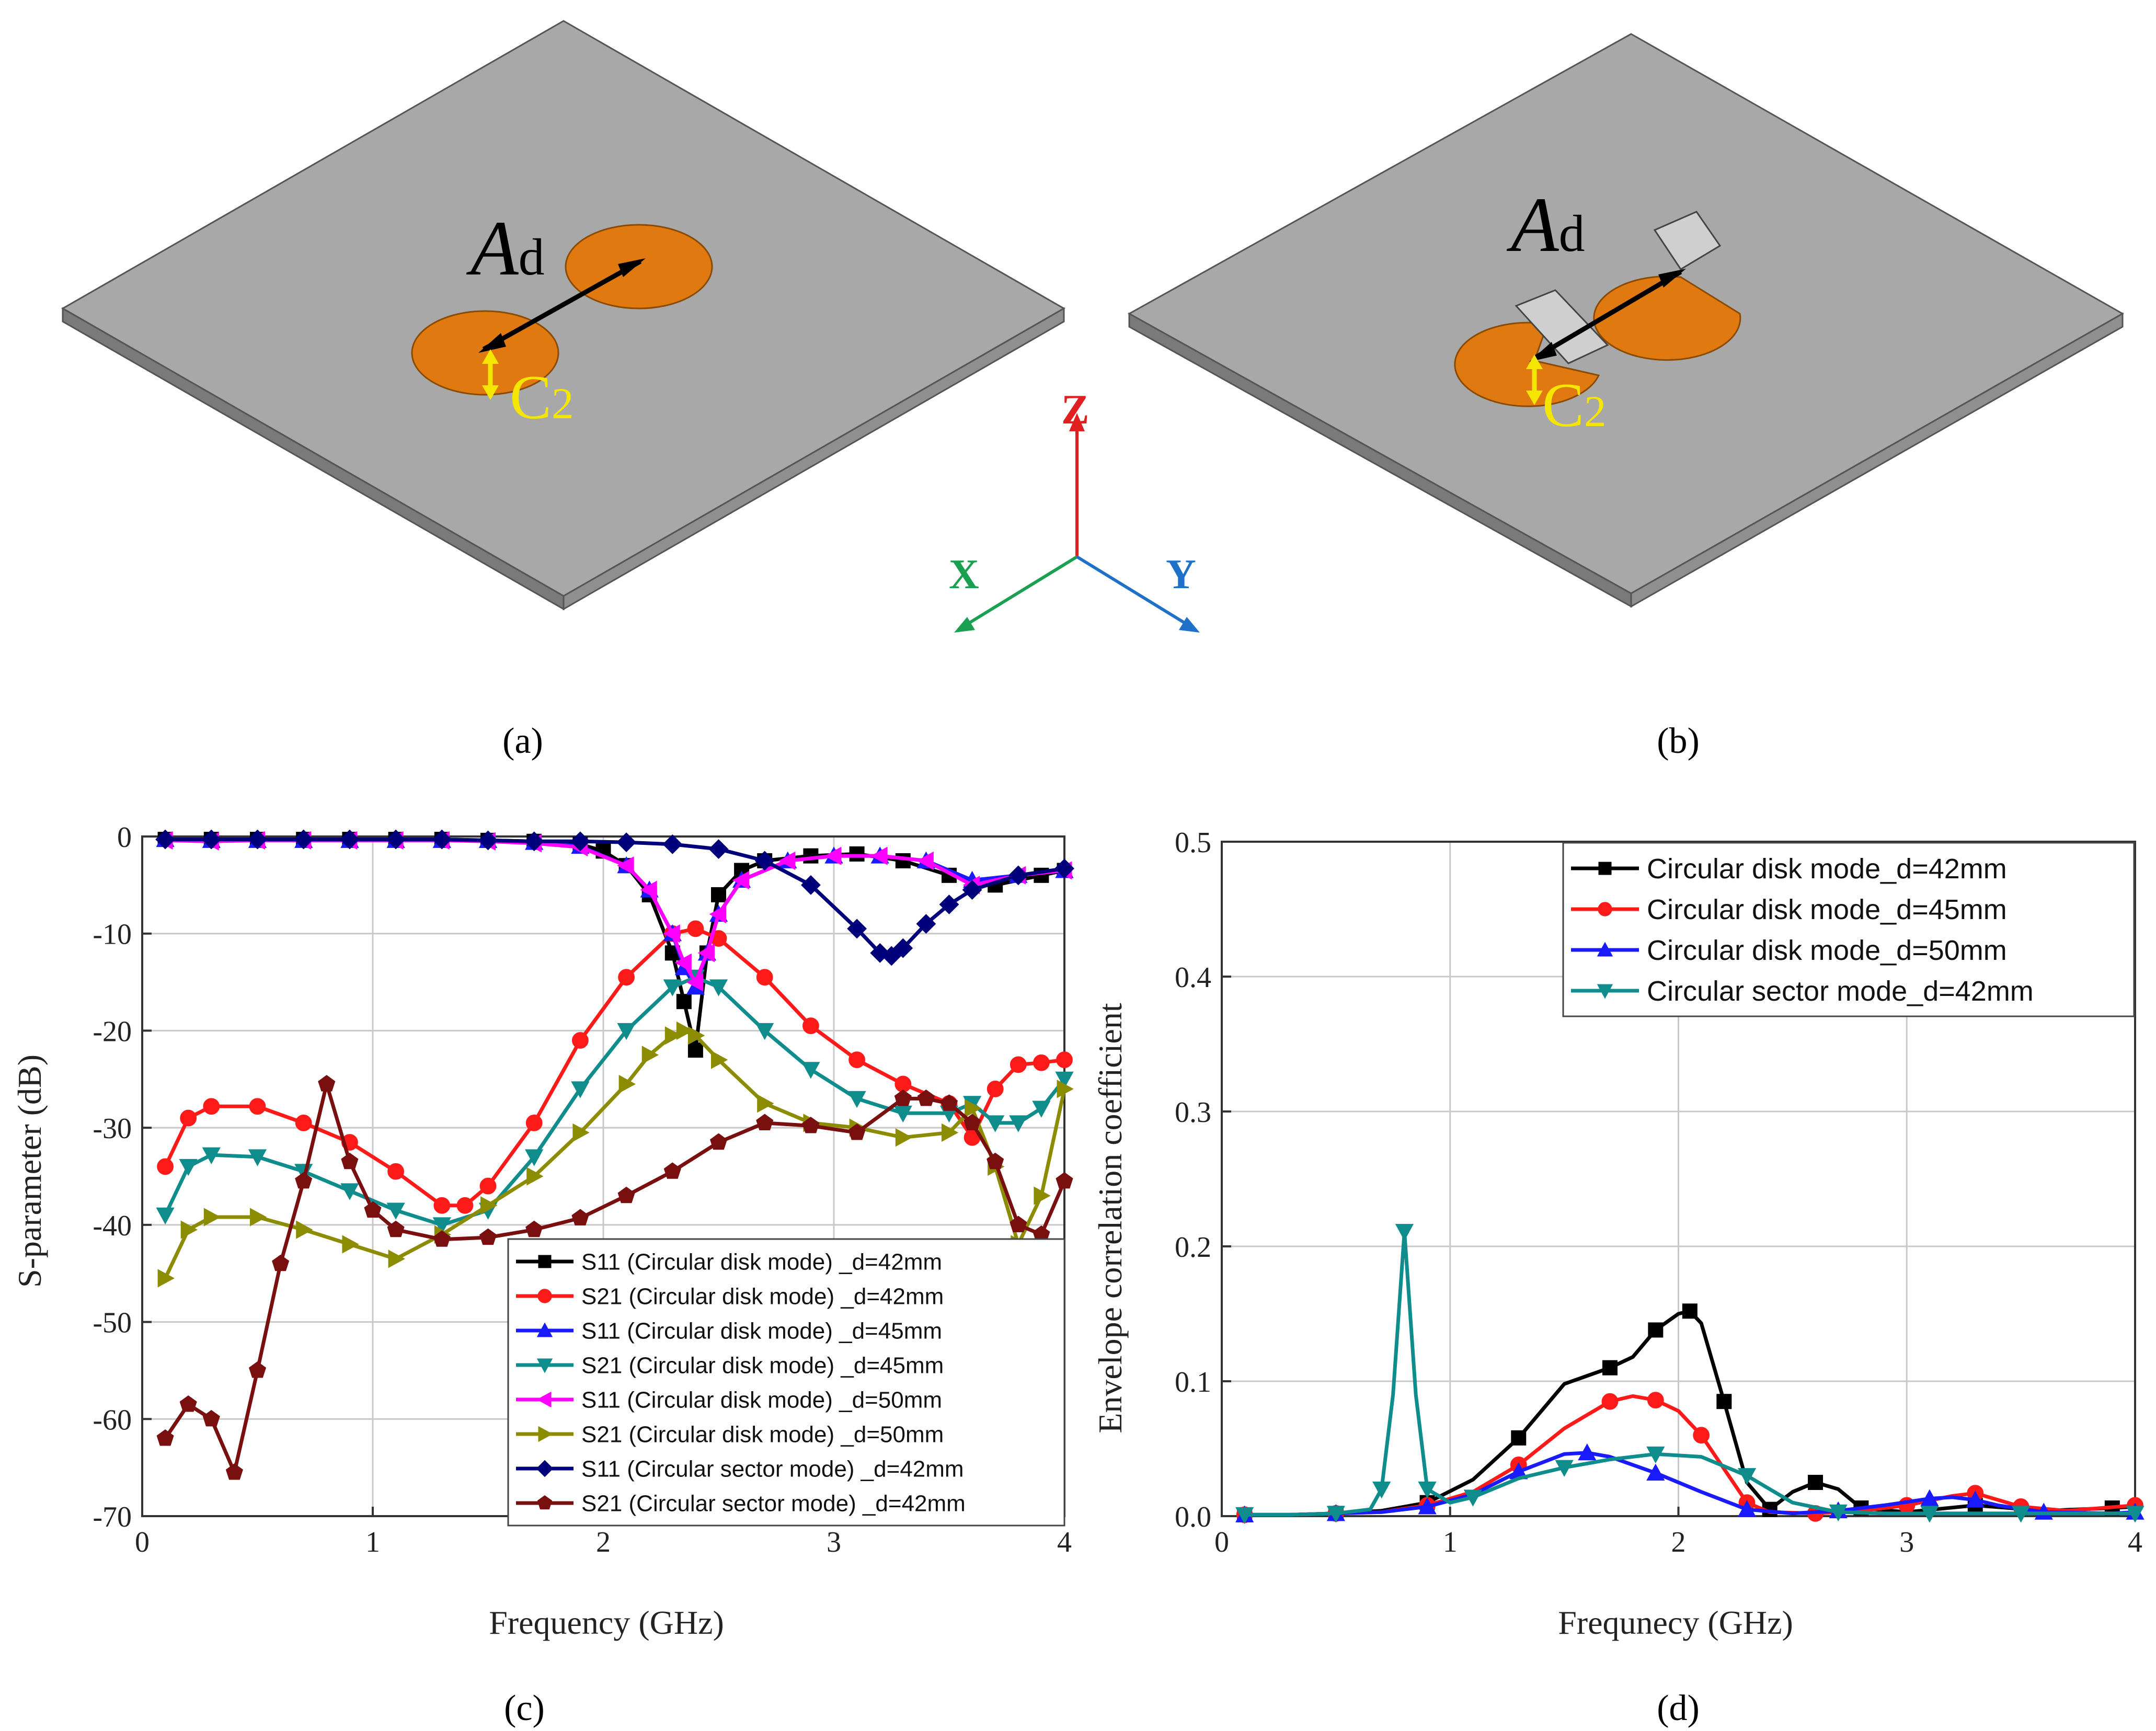 This screenshot has width=2156, height=1731. Describe the element at coordinates (1687, 241) in the screenshot. I see `shorting-block-1-b` at that location.